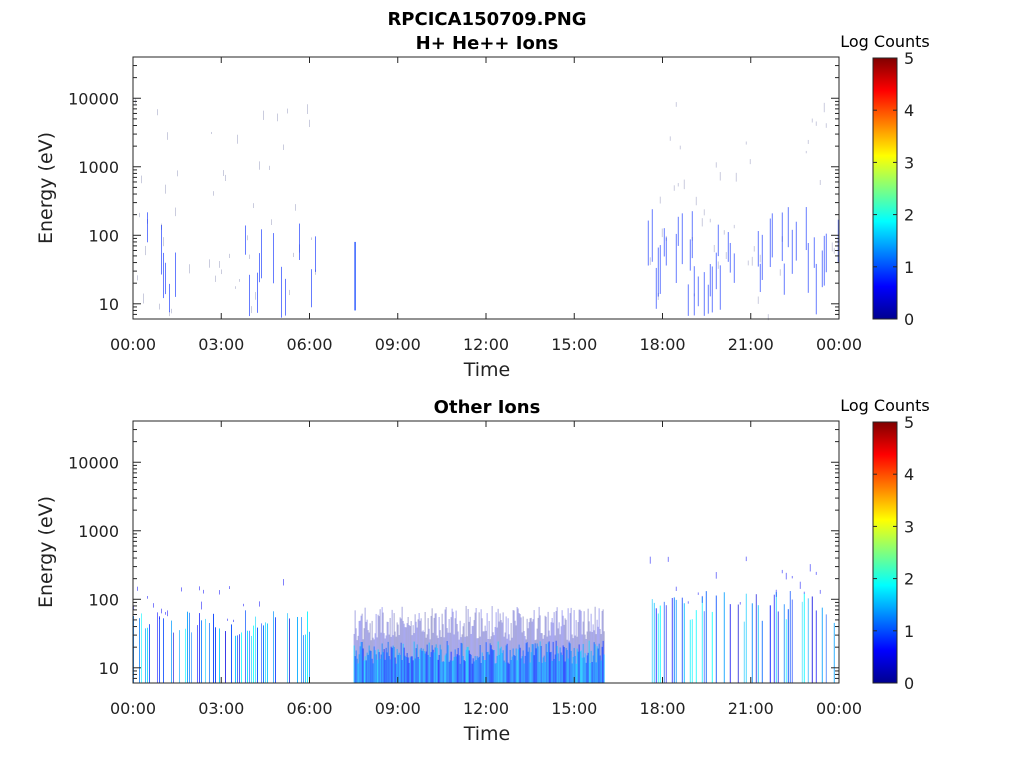  I want to click on colorbar-tick-label: 0, so click(909, 319).